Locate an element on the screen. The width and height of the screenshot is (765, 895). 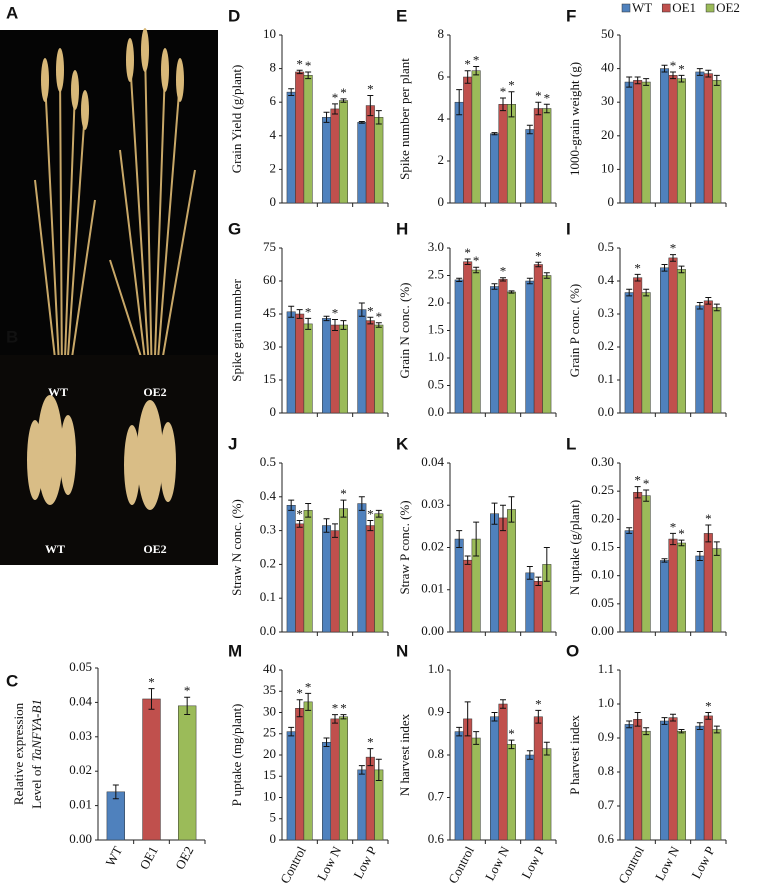
y-tick-label: 45 is located at coordinates (269, 312).